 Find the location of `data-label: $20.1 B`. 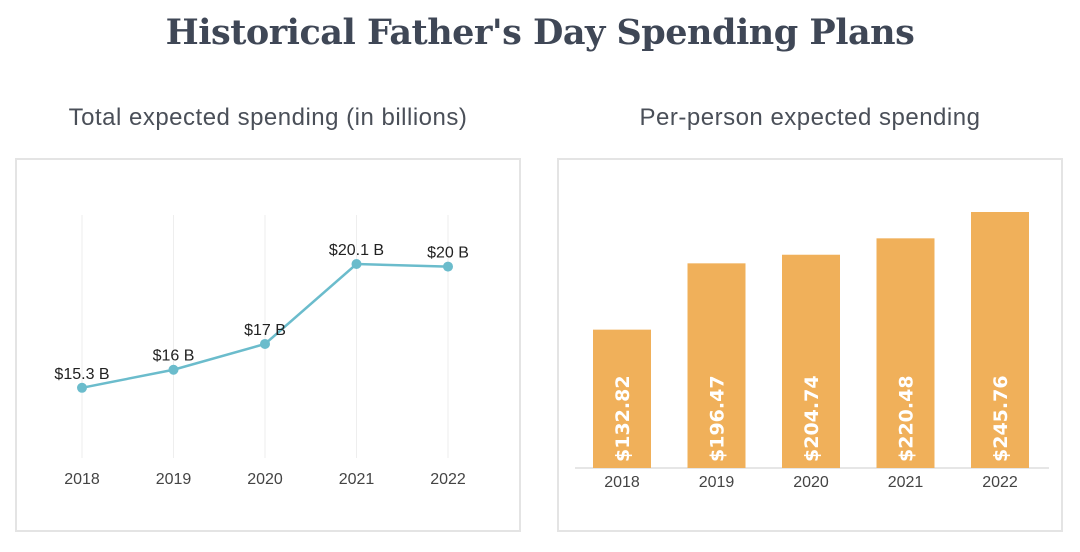

data-label: $20.1 B is located at coordinates (356, 250).